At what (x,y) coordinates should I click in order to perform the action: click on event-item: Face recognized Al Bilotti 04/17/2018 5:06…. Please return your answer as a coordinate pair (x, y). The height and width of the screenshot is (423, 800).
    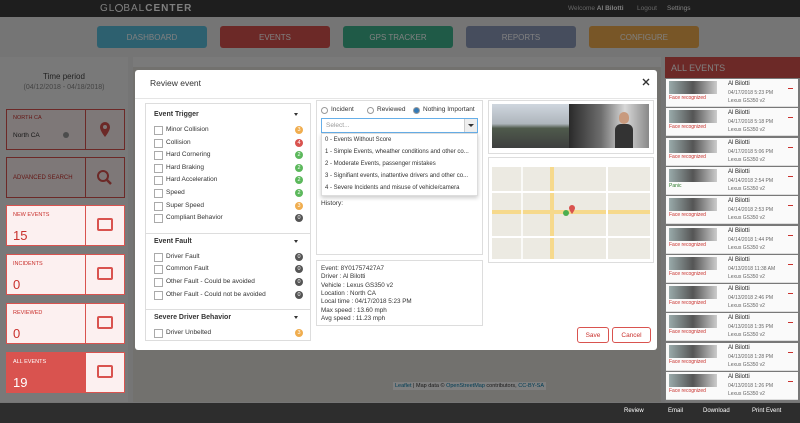
    Looking at the image, I should click on (732, 151).